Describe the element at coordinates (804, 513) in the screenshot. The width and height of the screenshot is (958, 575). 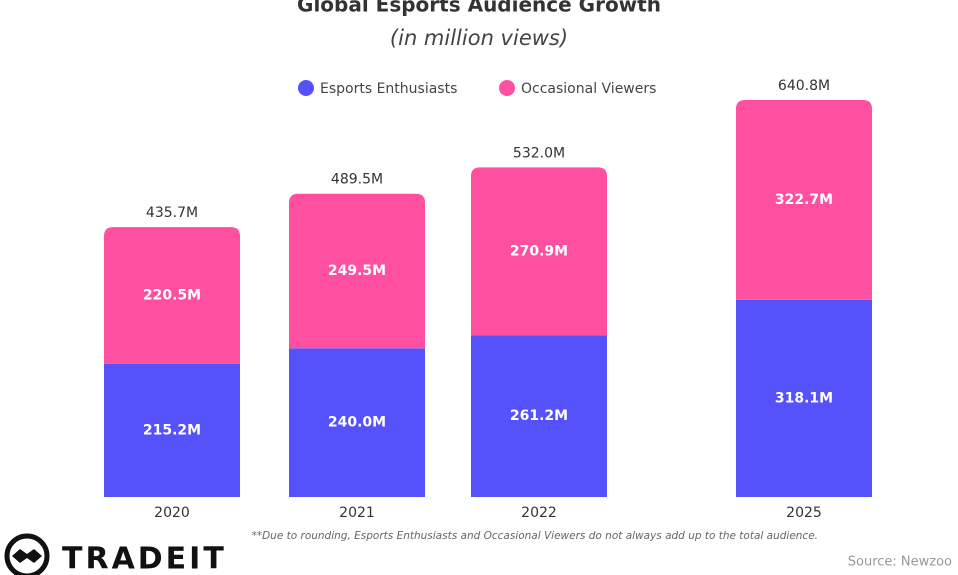
I see `x-tick-label: 2025` at that location.